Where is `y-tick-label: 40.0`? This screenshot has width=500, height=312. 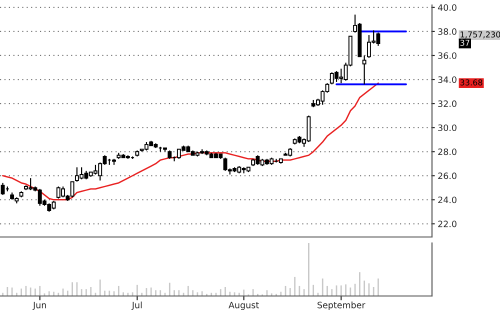 y-tick-label: 40.0 is located at coordinates (447, 7).